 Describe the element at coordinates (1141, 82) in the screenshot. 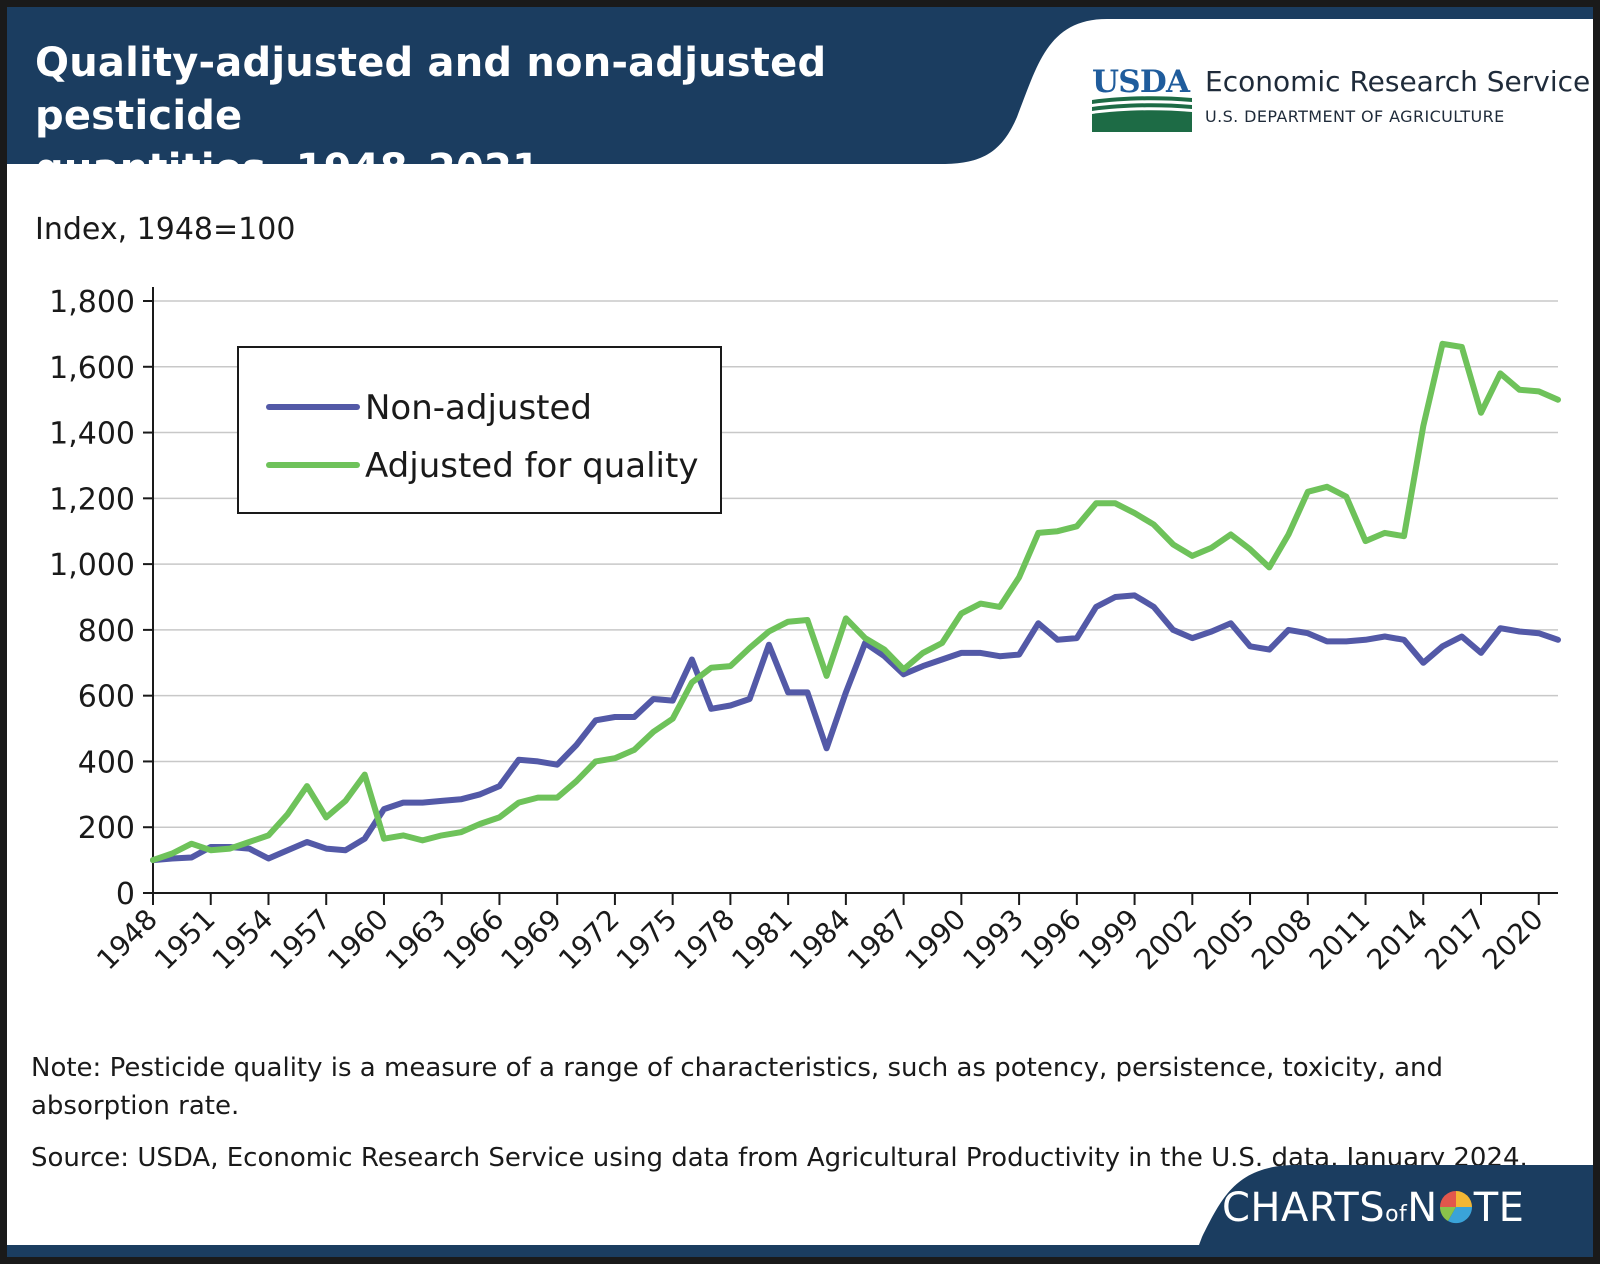

I see `usda-logo-text: USDA` at that location.